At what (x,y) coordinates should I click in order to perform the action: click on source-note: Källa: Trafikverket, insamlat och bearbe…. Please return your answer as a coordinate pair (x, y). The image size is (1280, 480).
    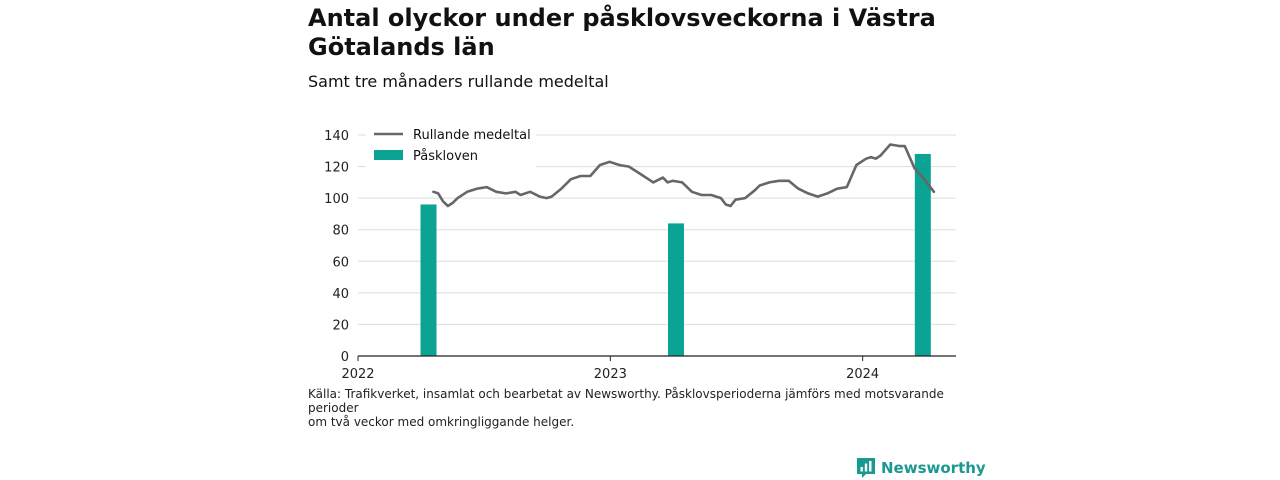
    Looking at the image, I should click on (628, 408).